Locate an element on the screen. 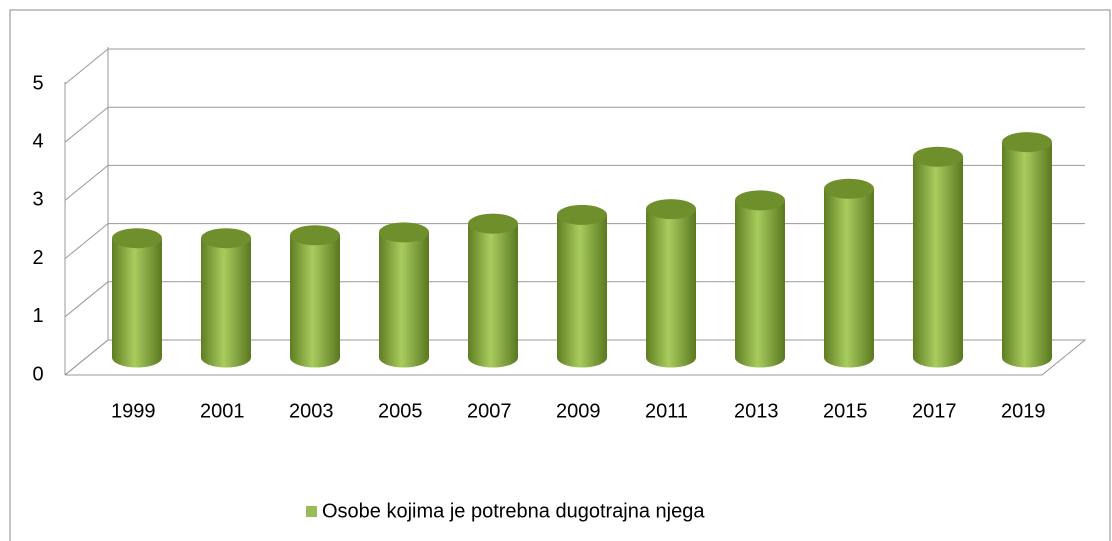 This screenshot has height=541, width=1112. x-tick-label: 2009 is located at coordinates (578, 411).